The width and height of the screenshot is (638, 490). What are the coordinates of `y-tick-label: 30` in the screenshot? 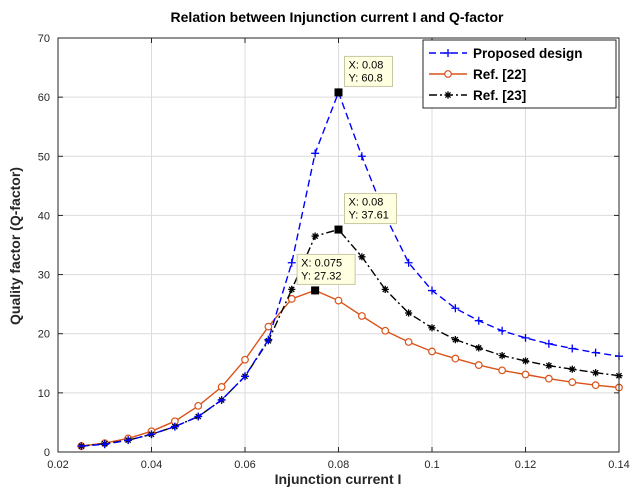 It's located at (44, 276).